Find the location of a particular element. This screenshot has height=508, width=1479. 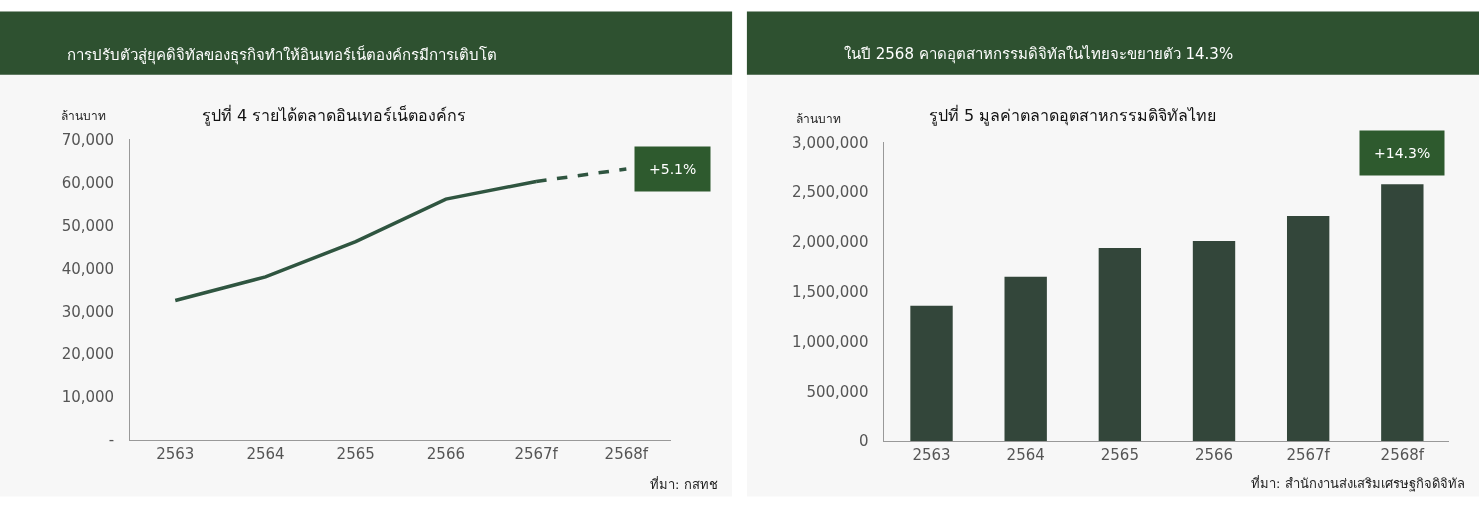

y-tick-label: 500,000 is located at coordinates (837, 391).